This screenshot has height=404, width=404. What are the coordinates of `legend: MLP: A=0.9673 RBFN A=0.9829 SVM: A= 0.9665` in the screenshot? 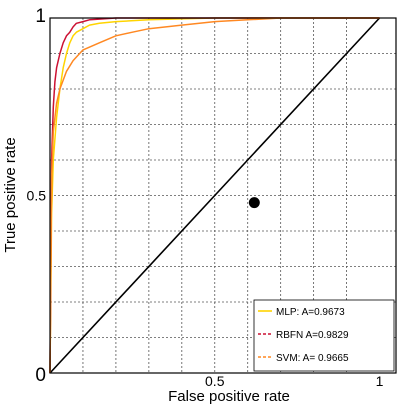 It's located at (324, 335).